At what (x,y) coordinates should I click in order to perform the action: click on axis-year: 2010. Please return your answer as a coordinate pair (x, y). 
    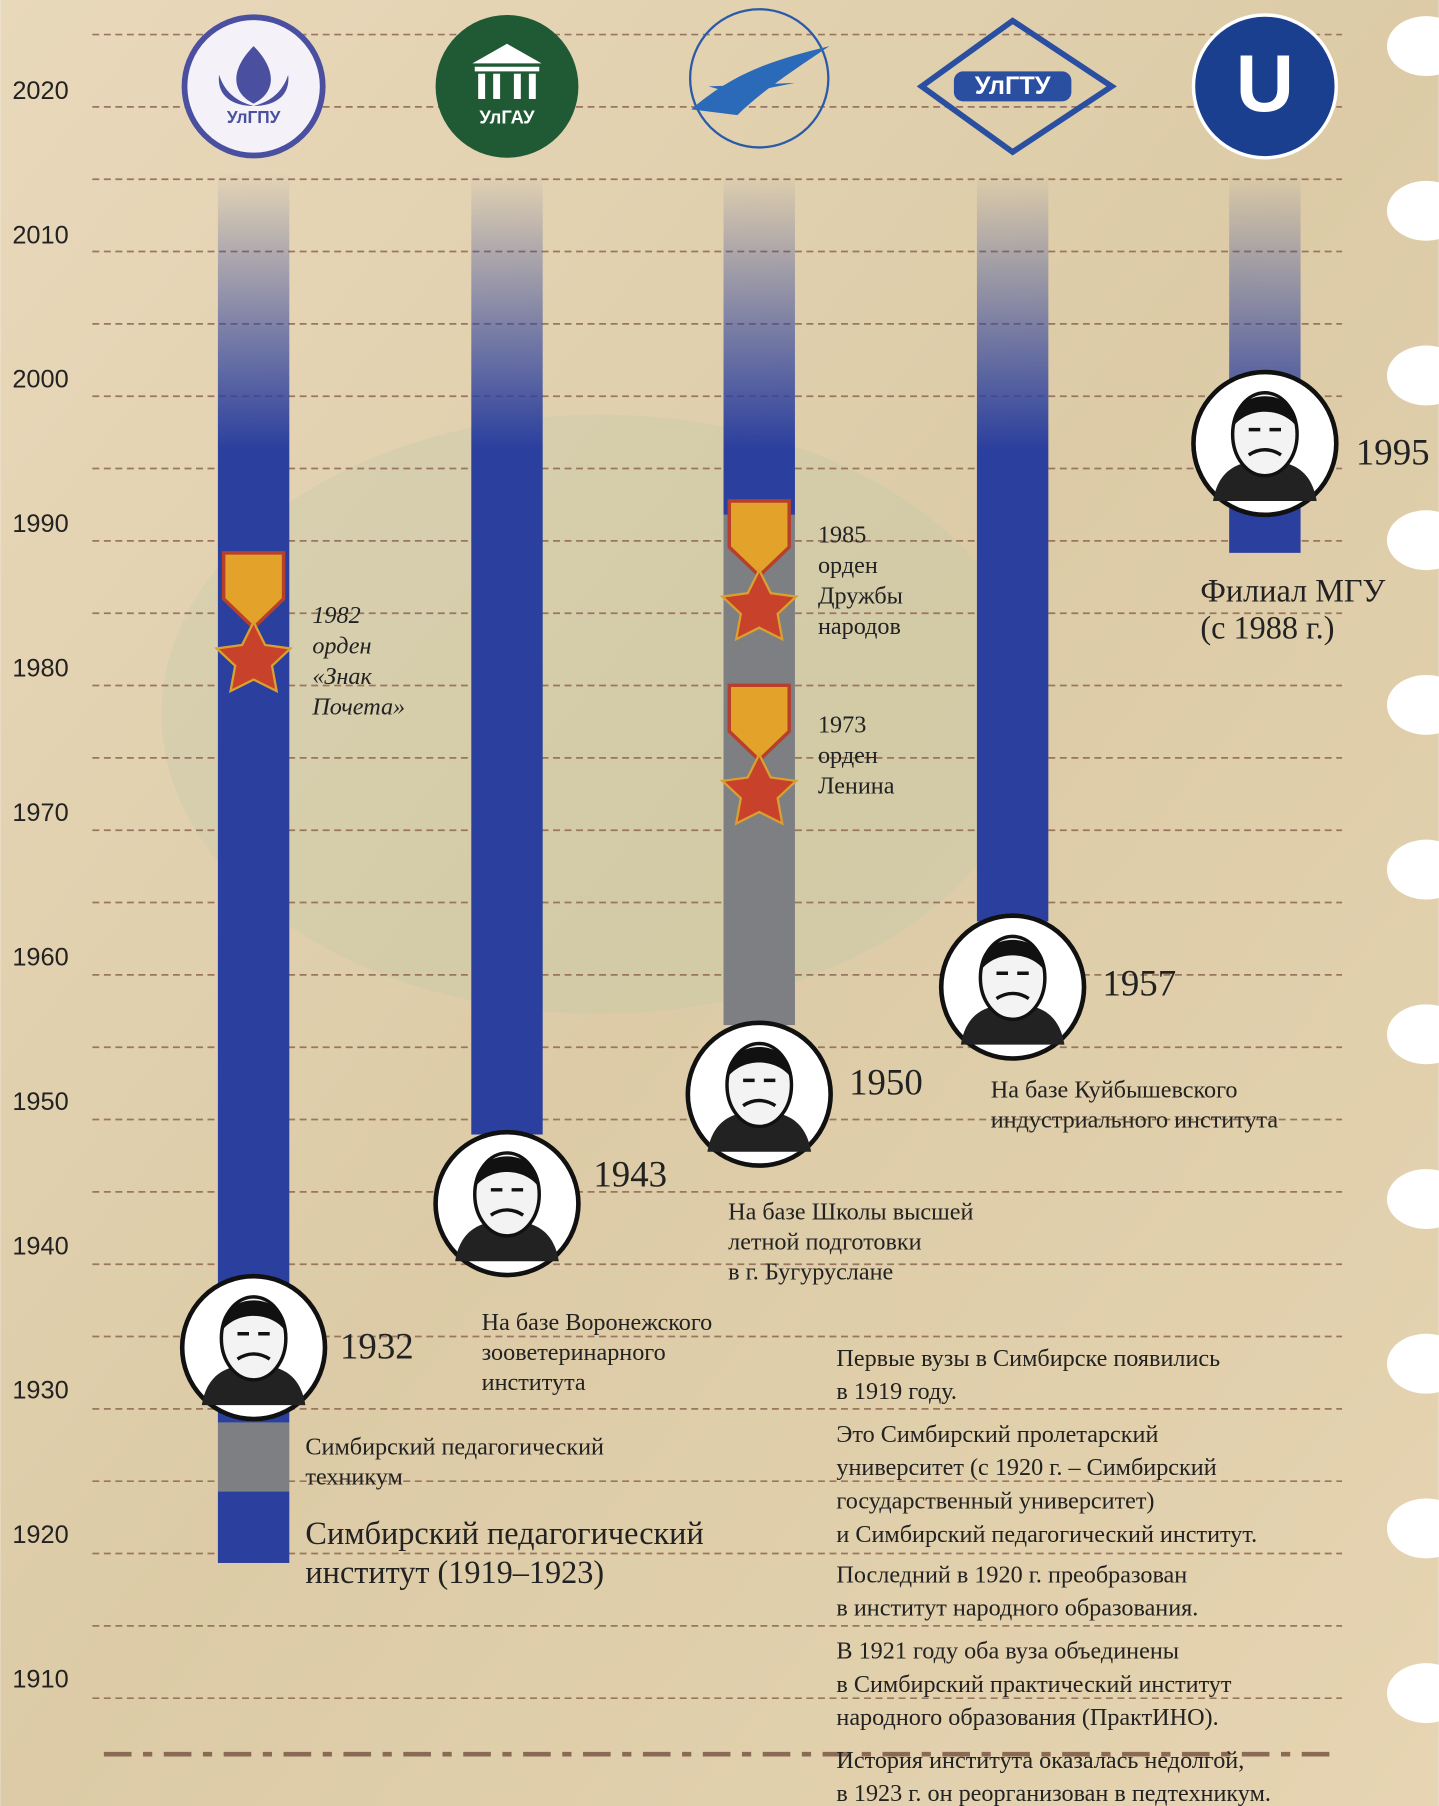
    Looking at the image, I should click on (40, 235).